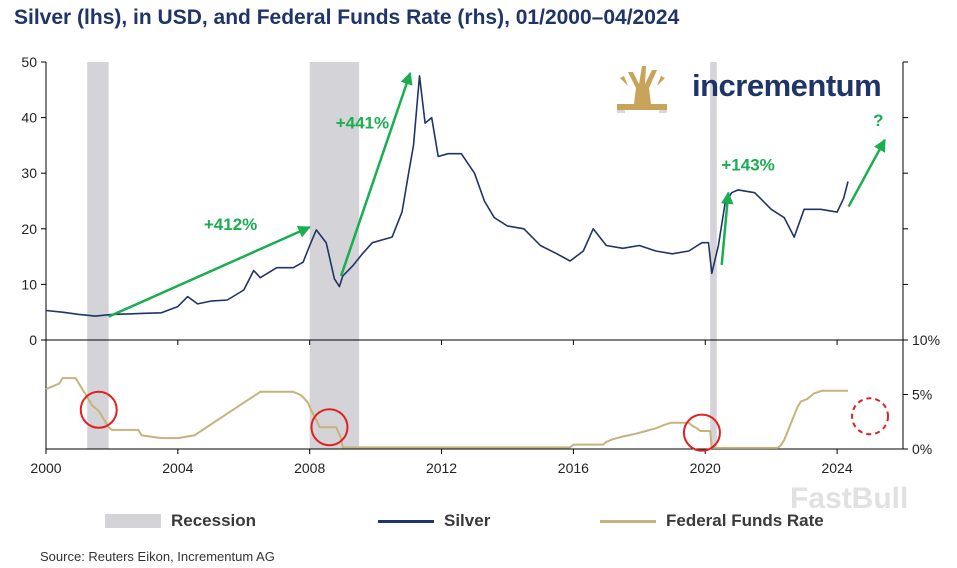 The width and height of the screenshot is (957, 568). Describe the element at coordinates (309, 468) in the screenshot. I see `xtick-label: 2008` at that location.